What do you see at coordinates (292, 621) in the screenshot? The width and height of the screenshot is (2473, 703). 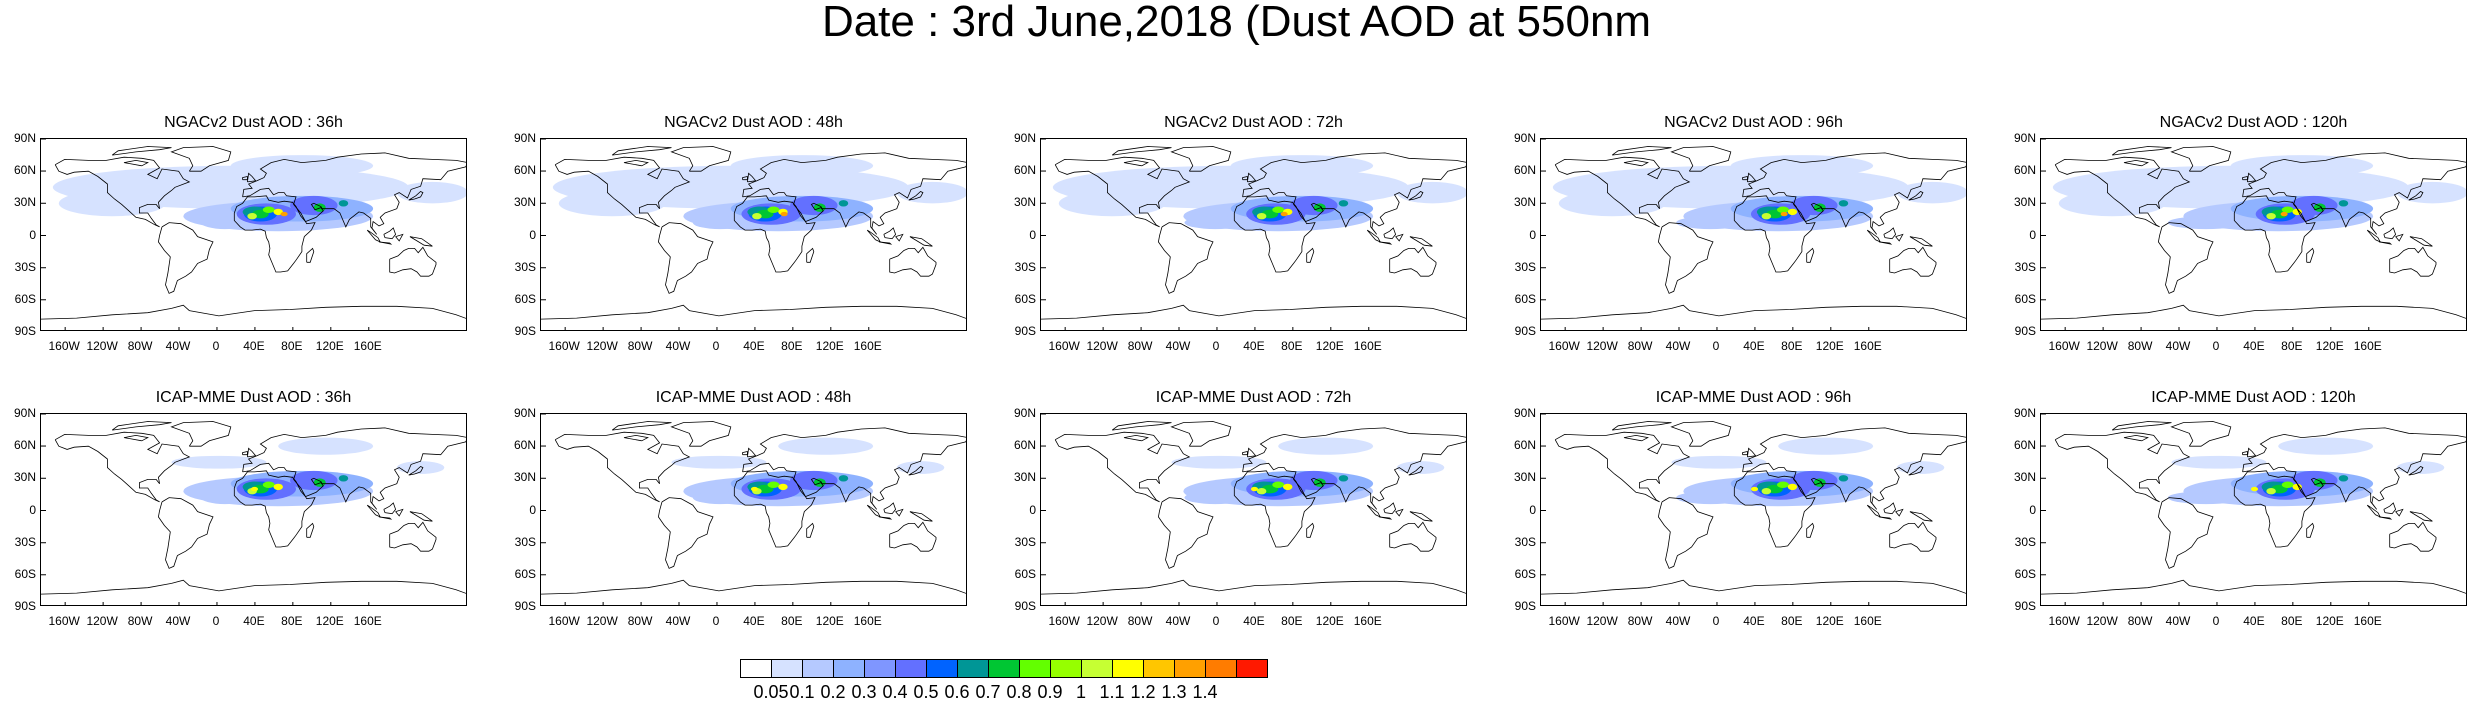 I see `lon-label: 80E` at bounding box center [292, 621].